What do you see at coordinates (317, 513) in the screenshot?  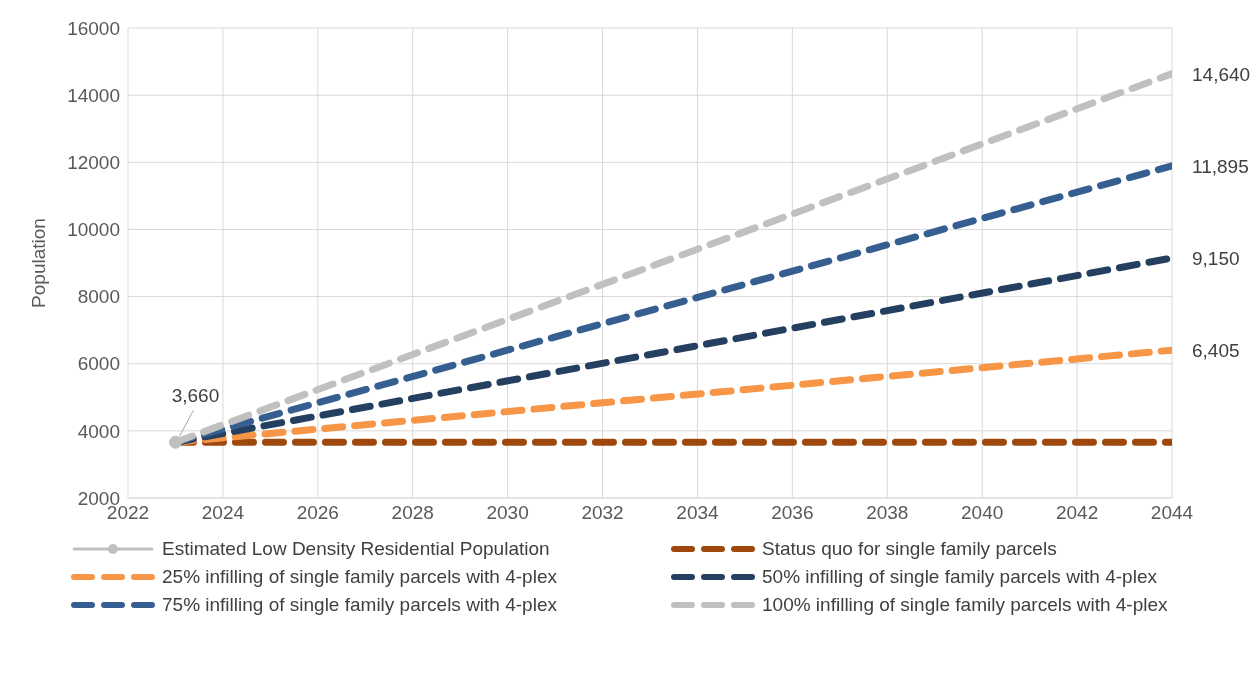 I see `x-tick-label: 2026` at bounding box center [317, 513].